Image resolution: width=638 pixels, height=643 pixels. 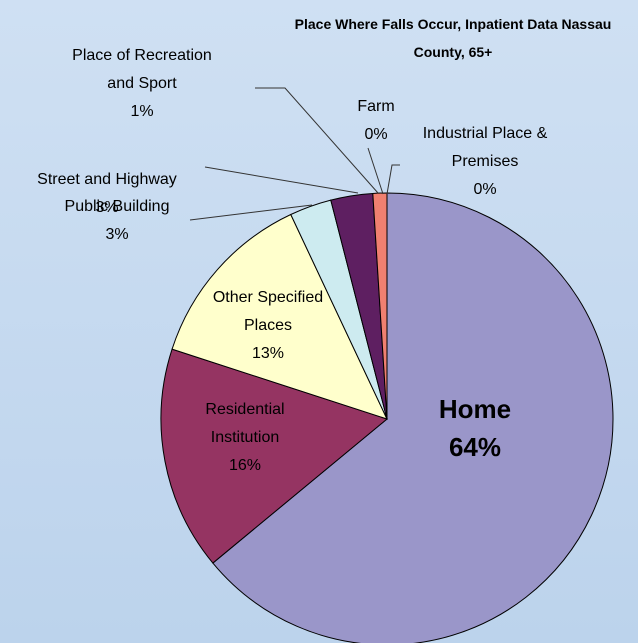 I want to click on category-name: Public Building, so click(x=117, y=206).